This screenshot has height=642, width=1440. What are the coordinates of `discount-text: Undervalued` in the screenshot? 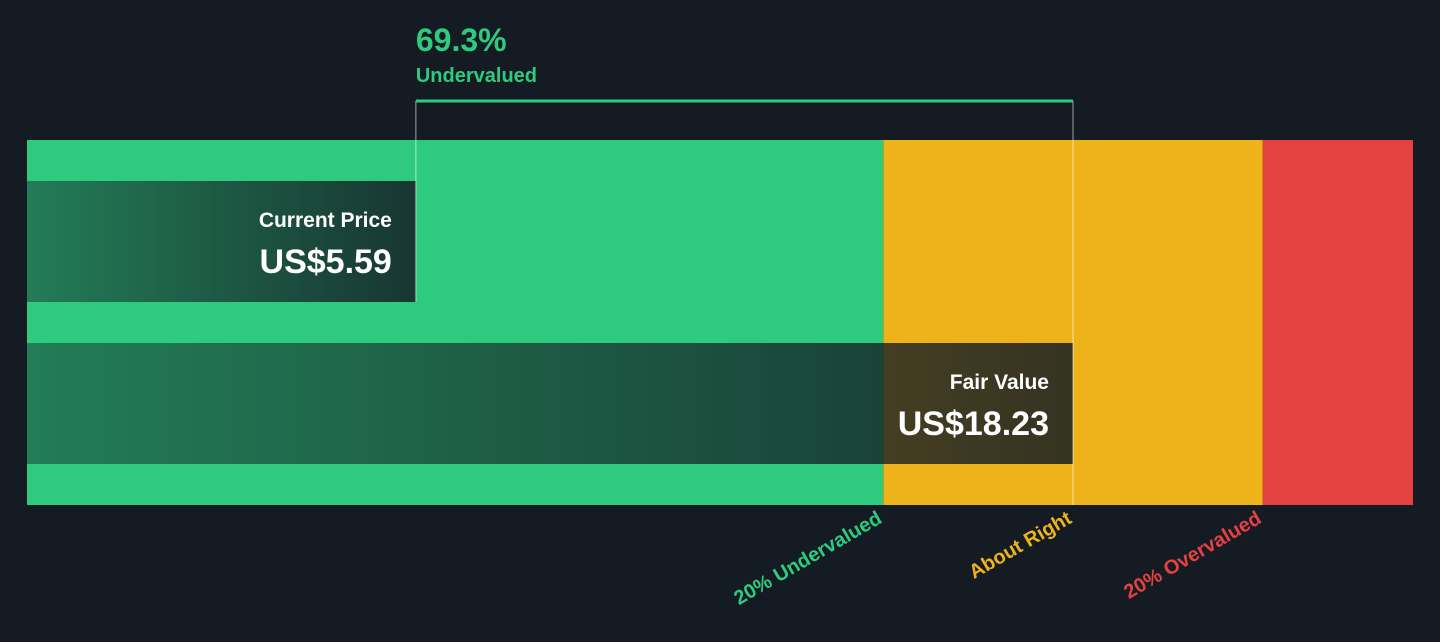 It's located at (476, 76).